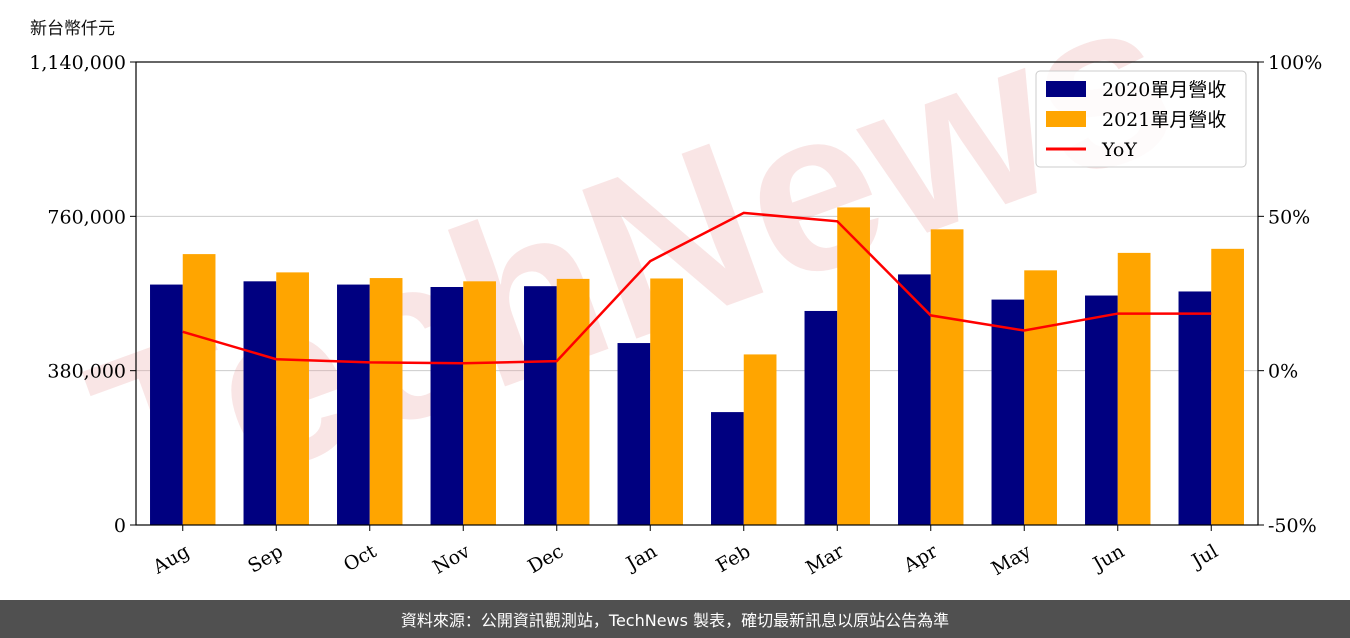  What do you see at coordinates (1008, 412) in the screenshot?
I see `bar-2020-may` at bounding box center [1008, 412].